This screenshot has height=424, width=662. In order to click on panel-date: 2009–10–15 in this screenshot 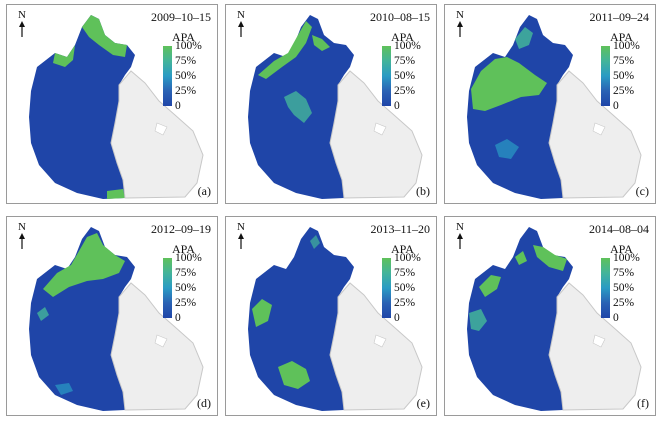, I will do `click(181, 17)`.